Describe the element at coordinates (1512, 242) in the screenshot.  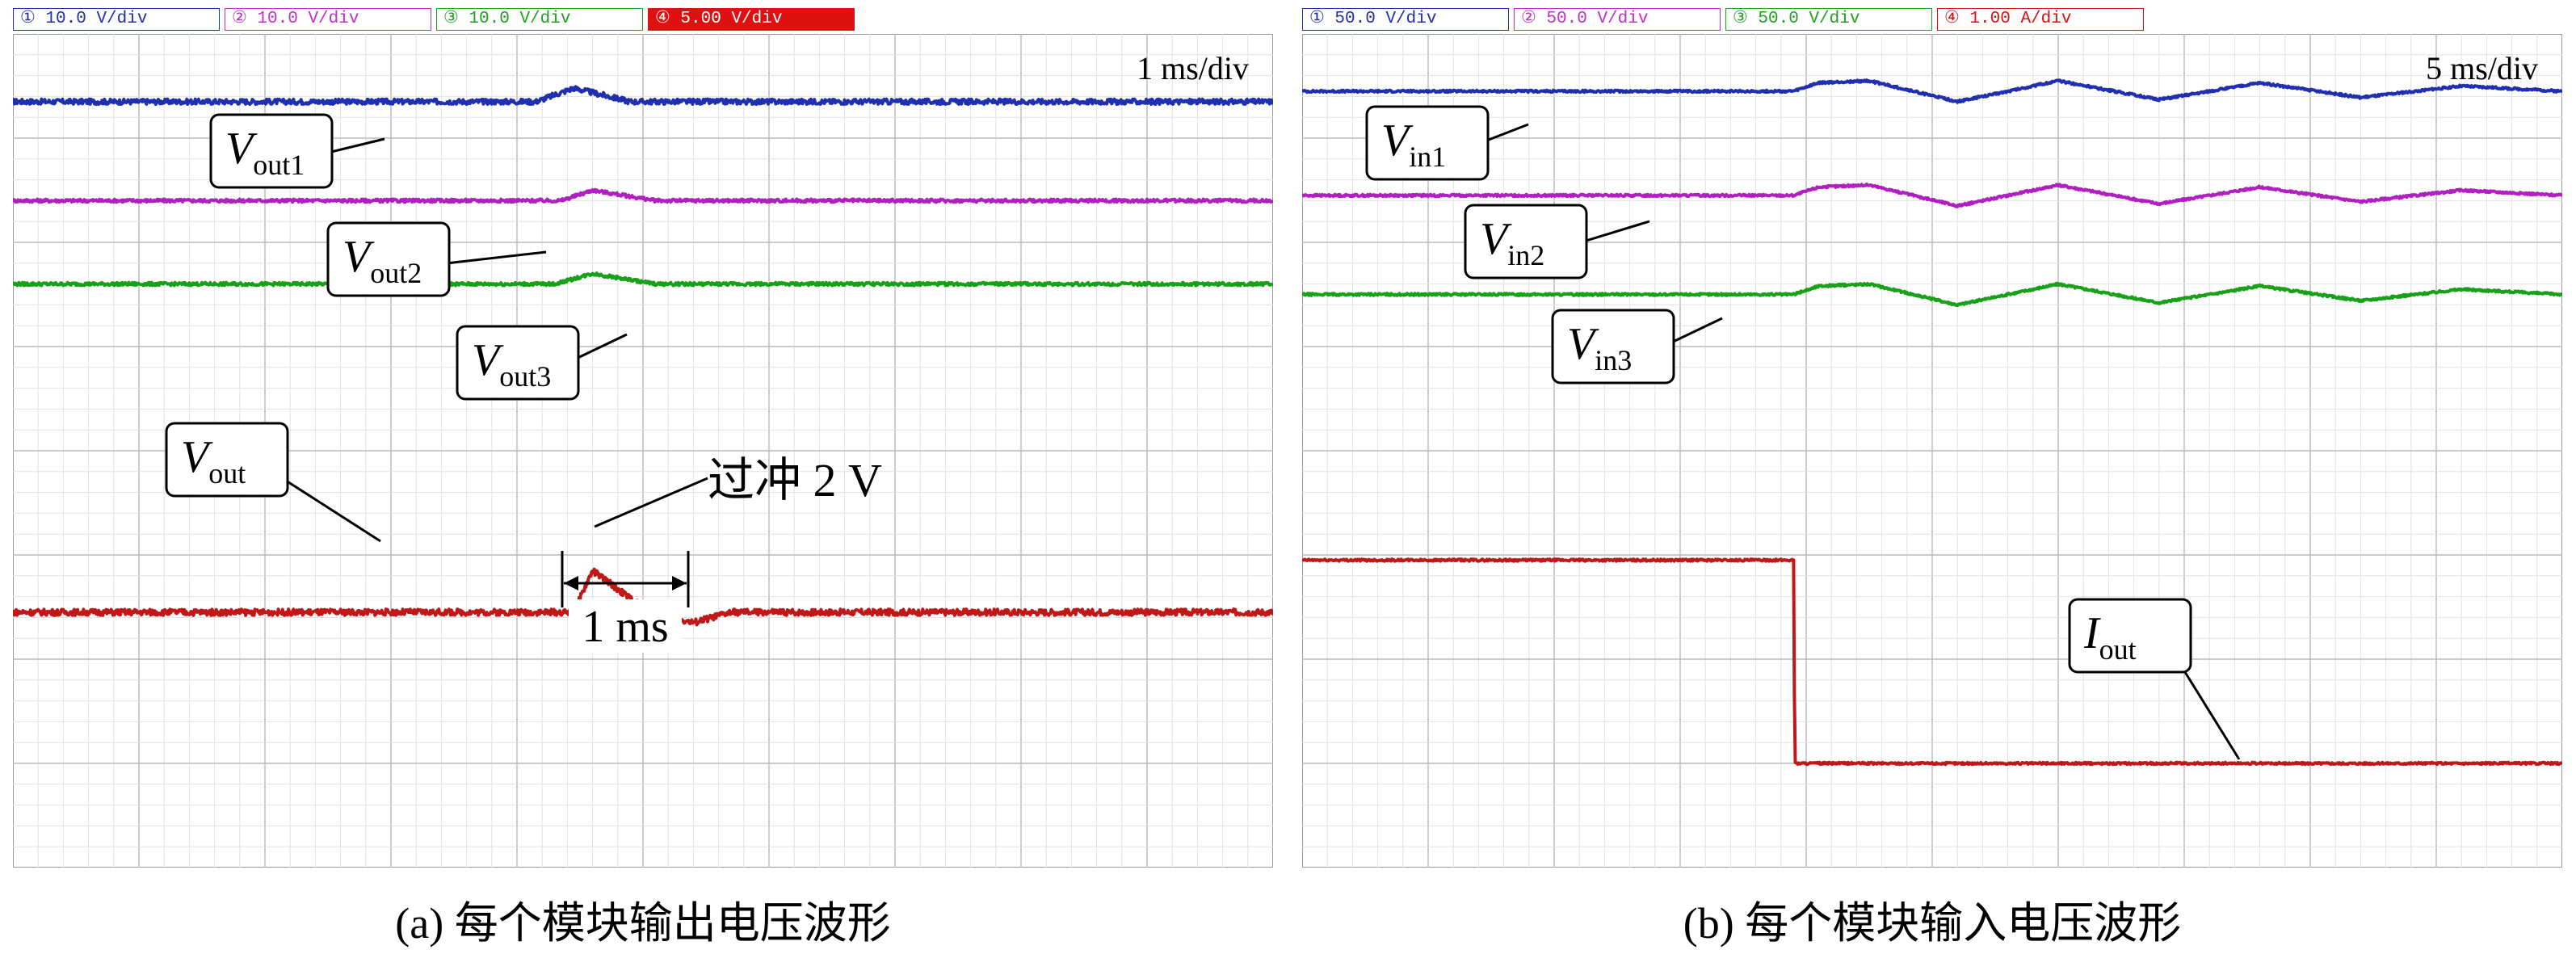
I see `trace-label: Vin2` at that location.